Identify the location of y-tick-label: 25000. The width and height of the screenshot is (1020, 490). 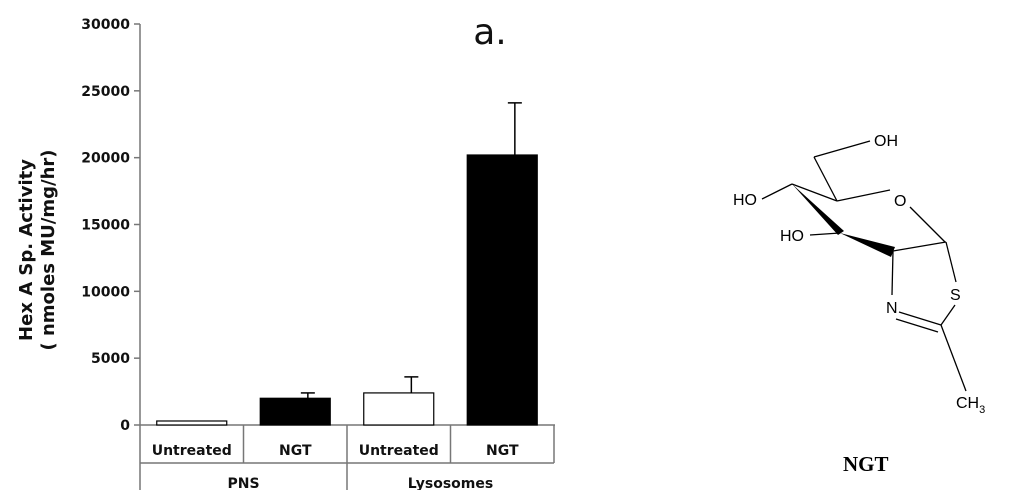
(105, 92).